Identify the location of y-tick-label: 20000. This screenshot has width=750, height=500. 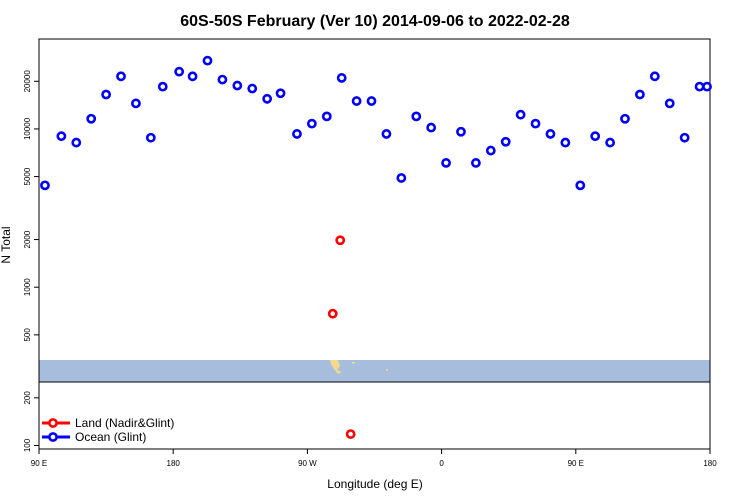
(27, 81).